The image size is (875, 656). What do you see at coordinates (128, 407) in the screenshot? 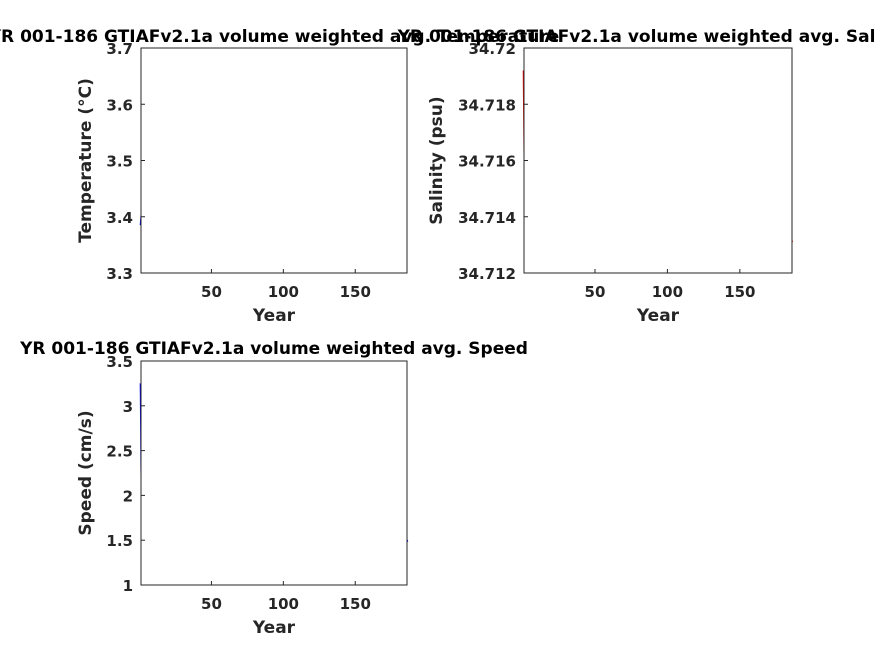
I see `speed-y-tick-label: 3` at bounding box center [128, 407].